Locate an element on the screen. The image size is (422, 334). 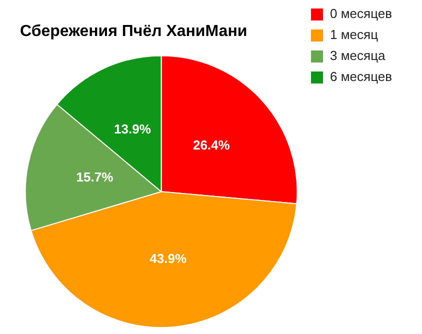
data-label: 15.7% is located at coordinates (95, 176).